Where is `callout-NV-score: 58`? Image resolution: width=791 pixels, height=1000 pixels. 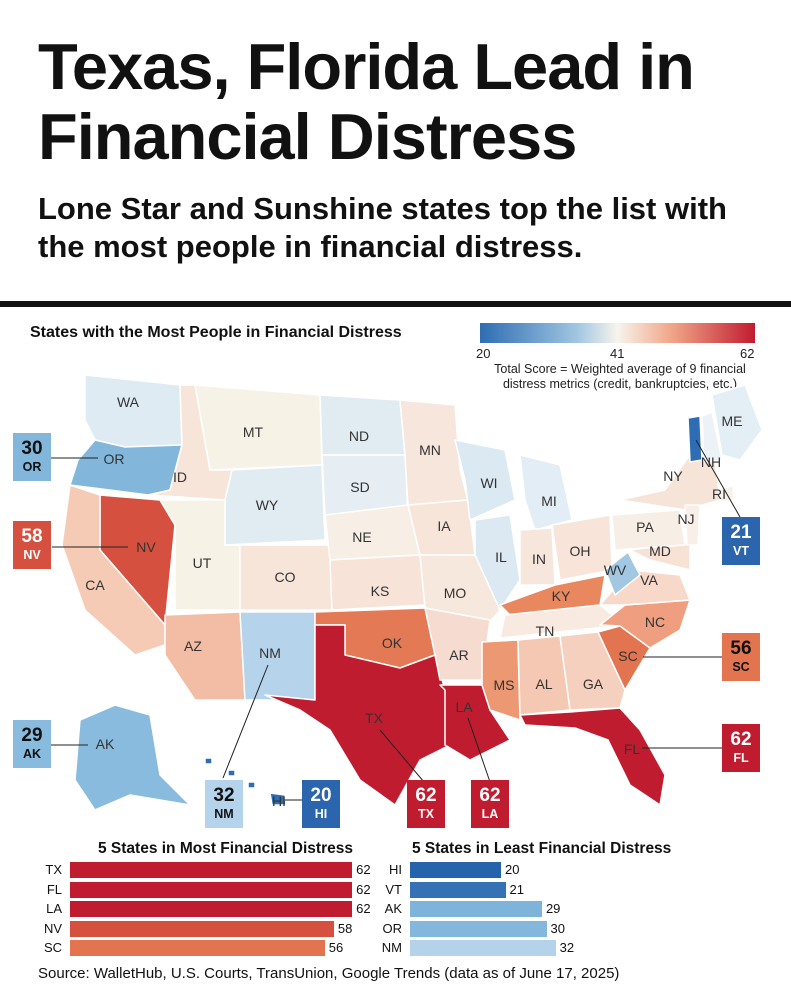 callout-NV-score: 58 is located at coordinates (32, 536).